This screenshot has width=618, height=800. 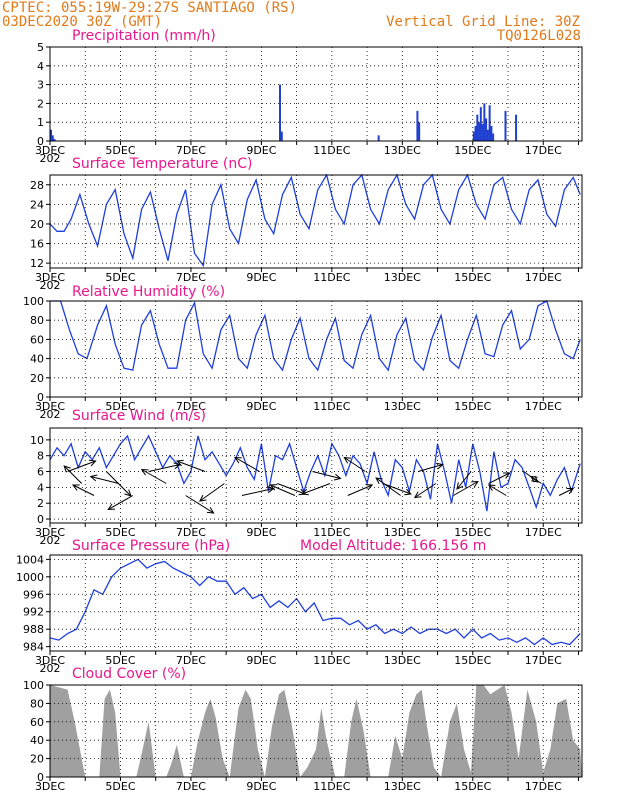 What do you see at coordinates (261, 660) in the screenshot?
I see `pres-xtick-label: 9DEC` at bounding box center [261, 660].